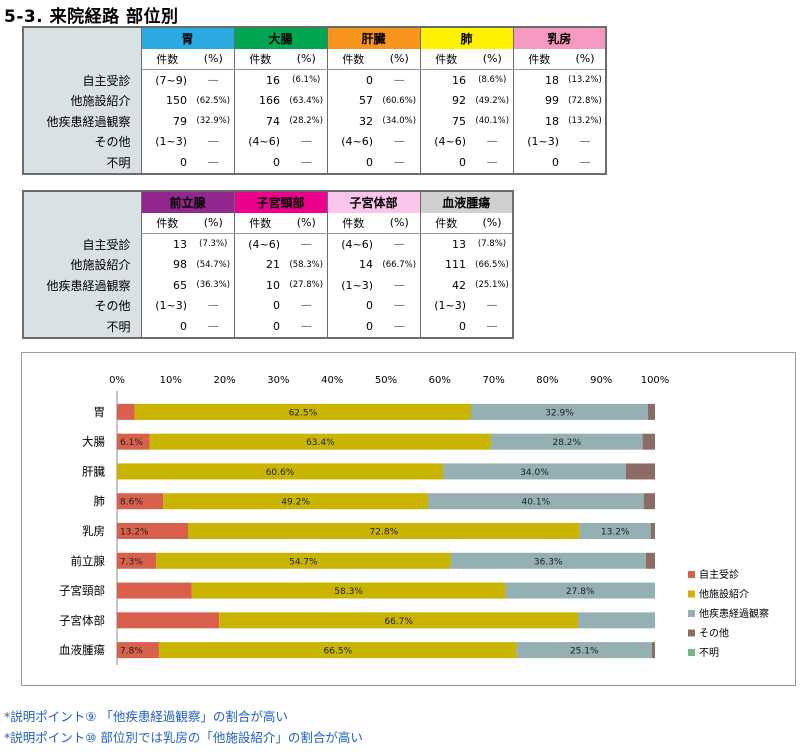 The image size is (804, 754). I want to click on x-tick-label: 20%, so click(224, 380).